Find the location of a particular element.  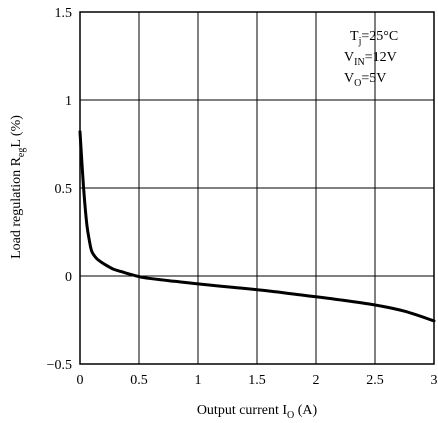

y-tick-label: 1.5 is located at coordinates (64, 13).